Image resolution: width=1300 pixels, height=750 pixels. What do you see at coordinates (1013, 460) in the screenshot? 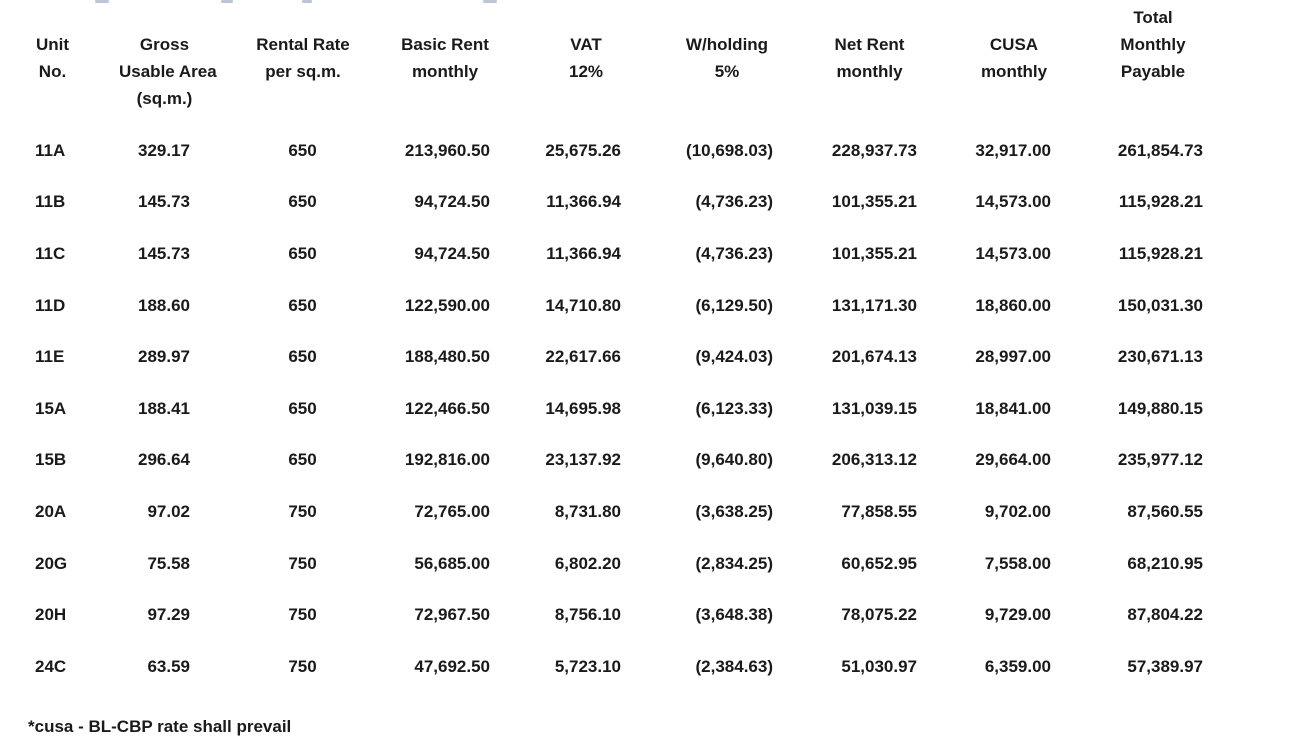
I see `cusa-cell: 29,664.00` at bounding box center [1013, 460].